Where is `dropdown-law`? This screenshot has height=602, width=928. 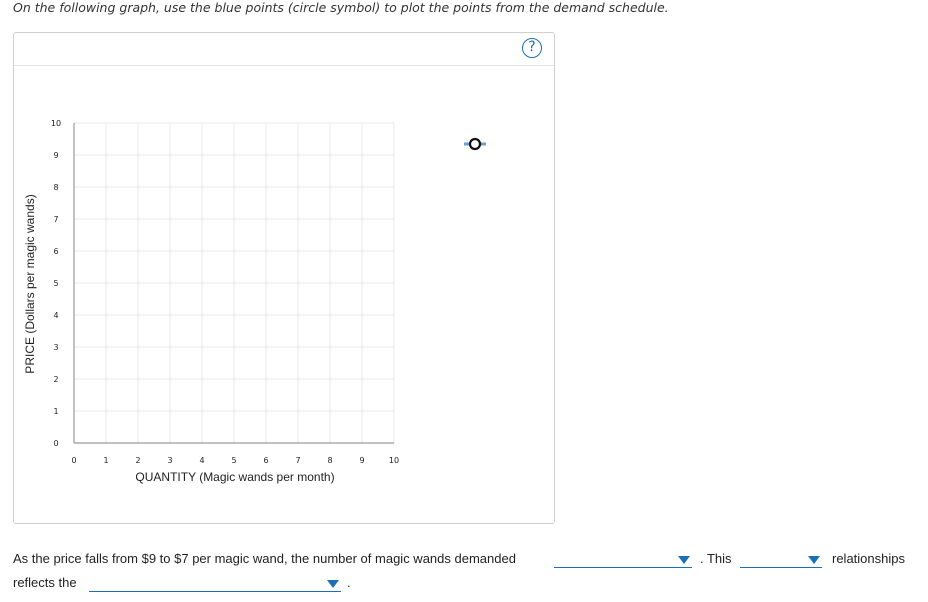
dropdown-law is located at coordinates (215, 583).